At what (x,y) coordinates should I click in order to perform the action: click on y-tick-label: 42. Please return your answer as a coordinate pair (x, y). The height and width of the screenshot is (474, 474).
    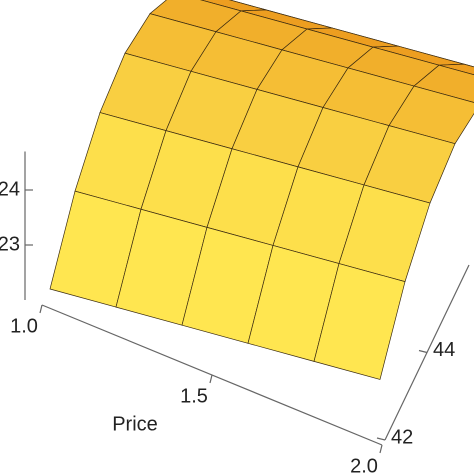
    Looking at the image, I should click on (402, 437).